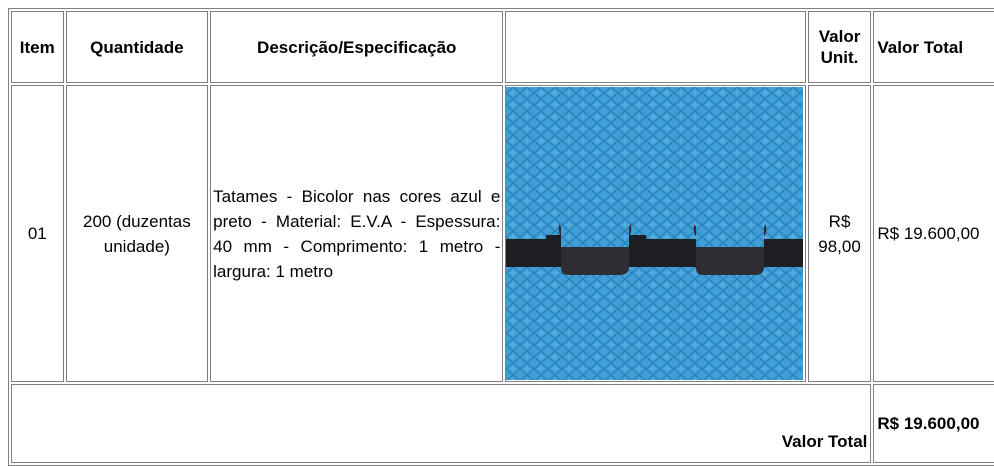 The height and width of the screenshot is (466, 994). I want to click on footer-value: R$ 19.600,00, so click(933, 423).